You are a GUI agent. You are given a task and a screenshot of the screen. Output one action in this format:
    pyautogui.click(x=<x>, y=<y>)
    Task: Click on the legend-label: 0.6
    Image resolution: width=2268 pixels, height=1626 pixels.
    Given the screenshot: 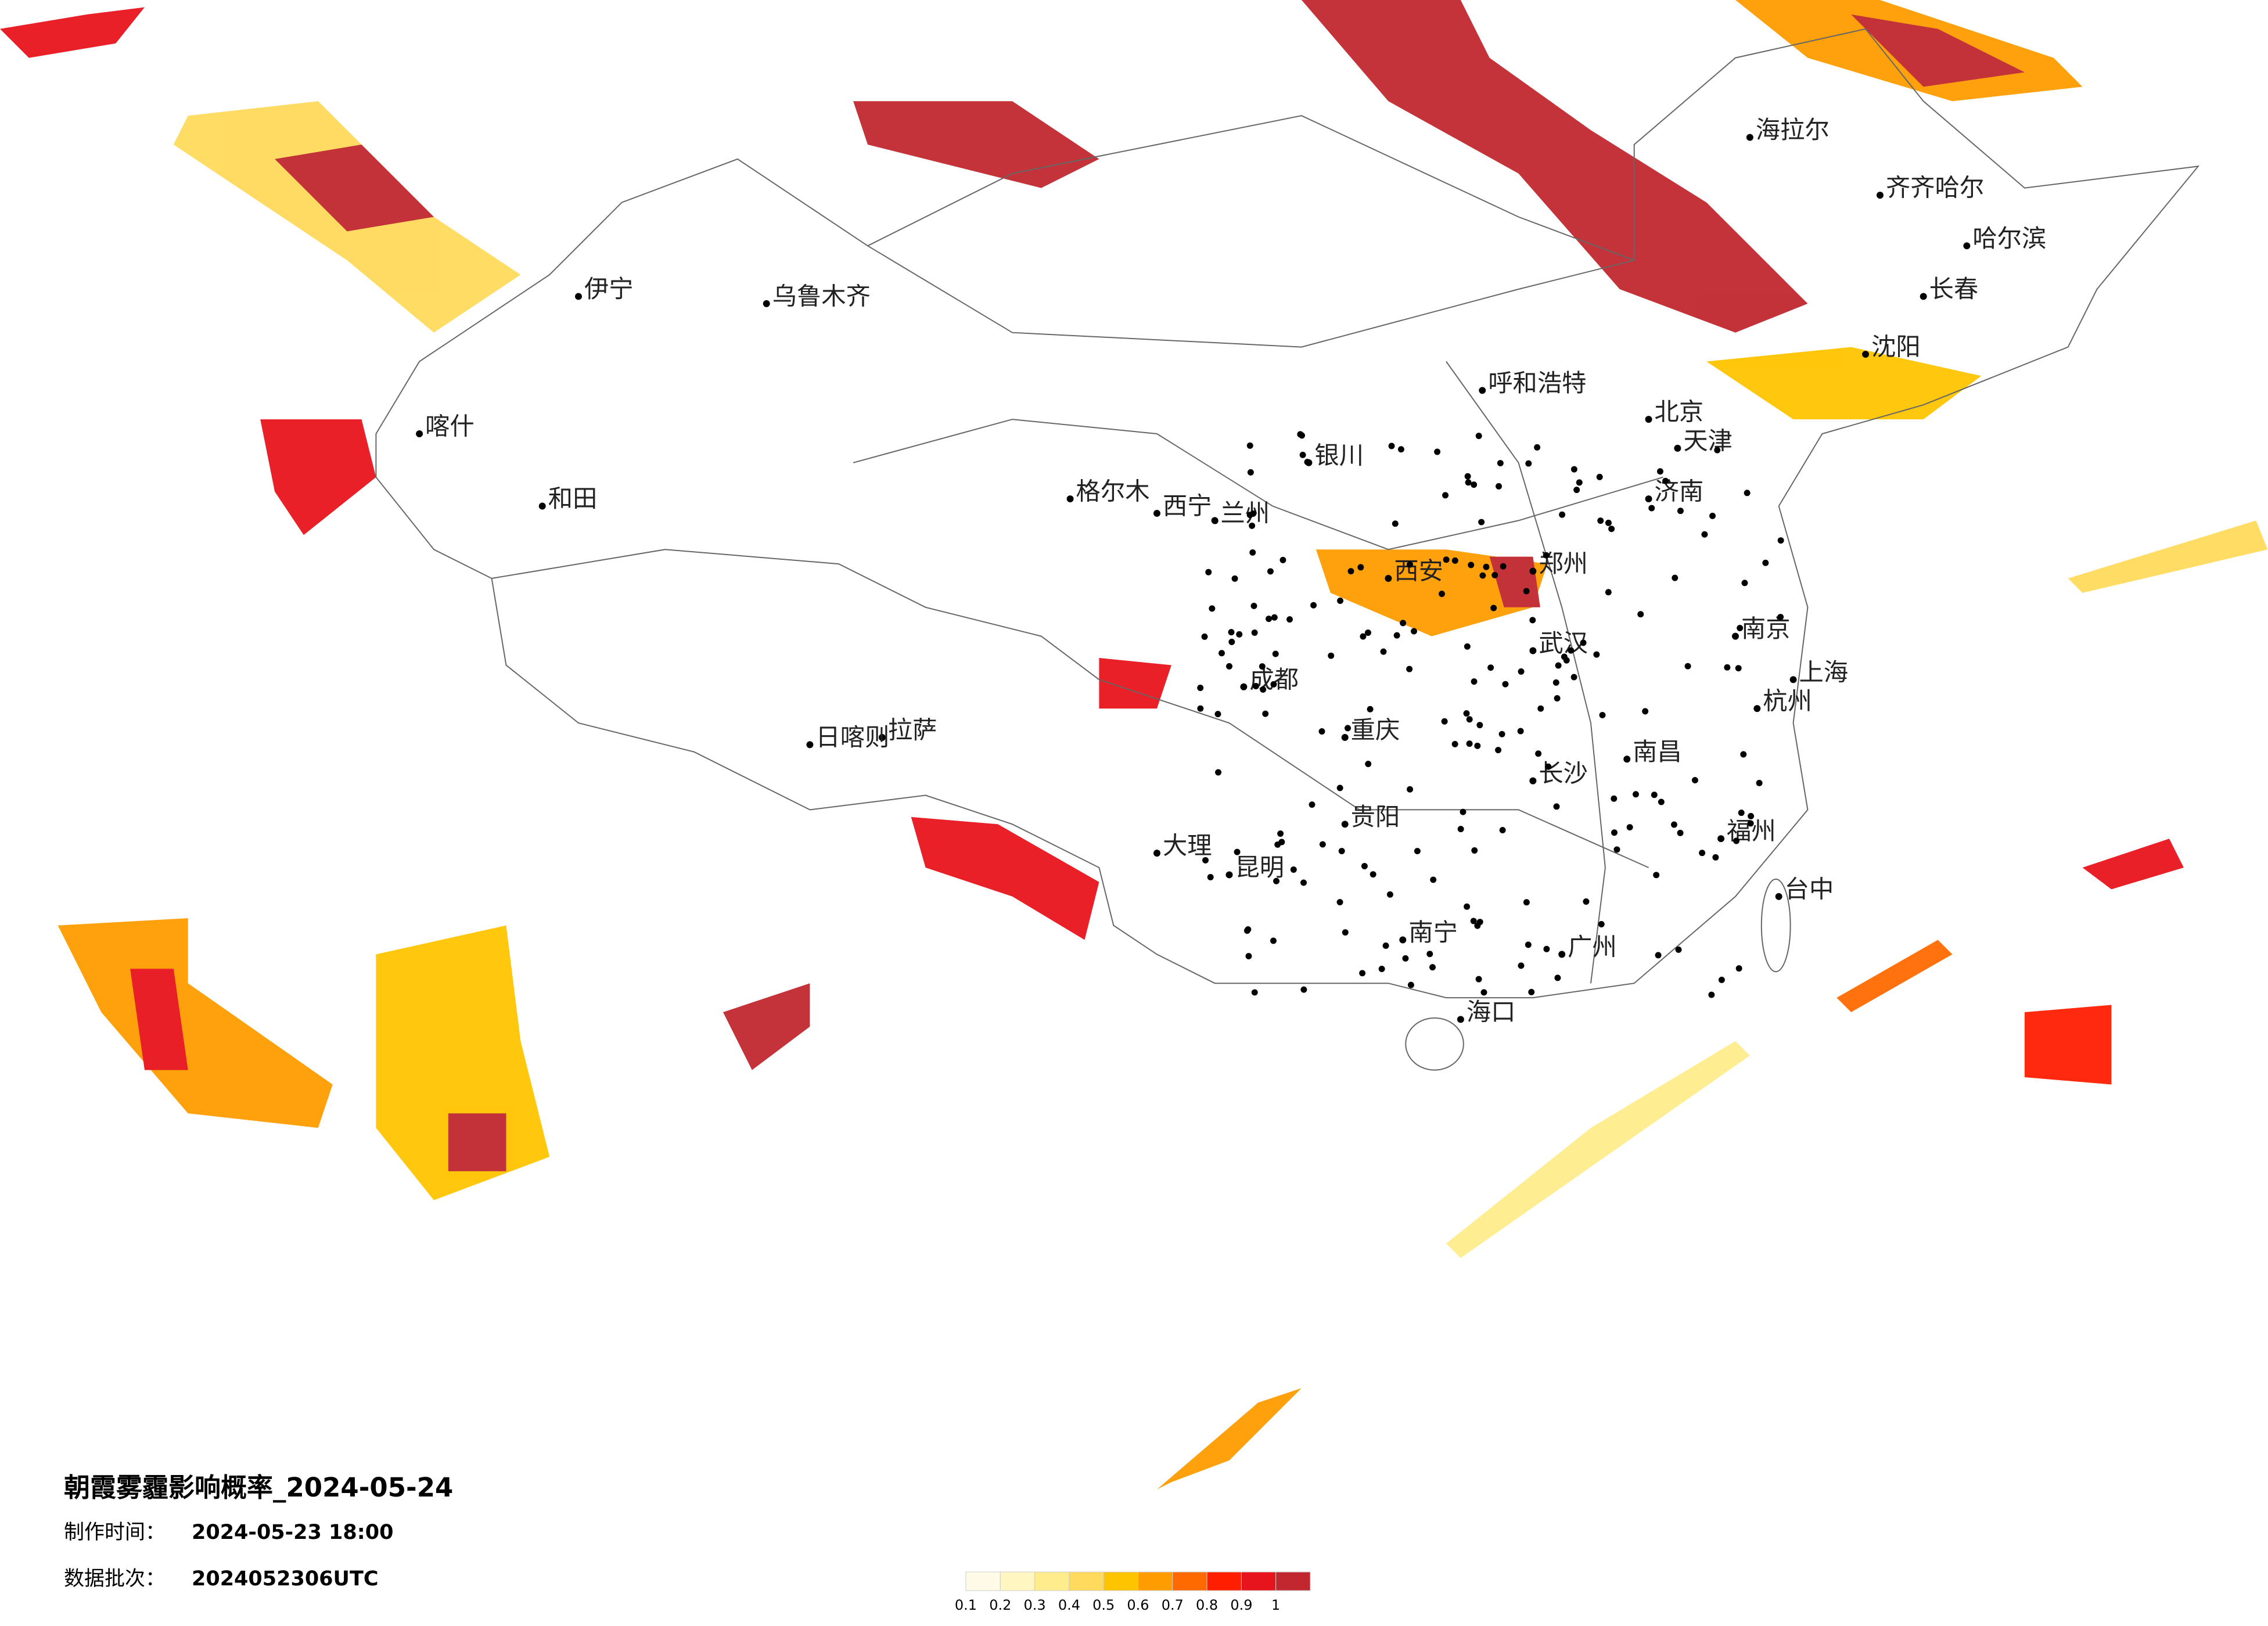 What is the action you would take?
    pyautogui.click(x=1138, y=1605)
    